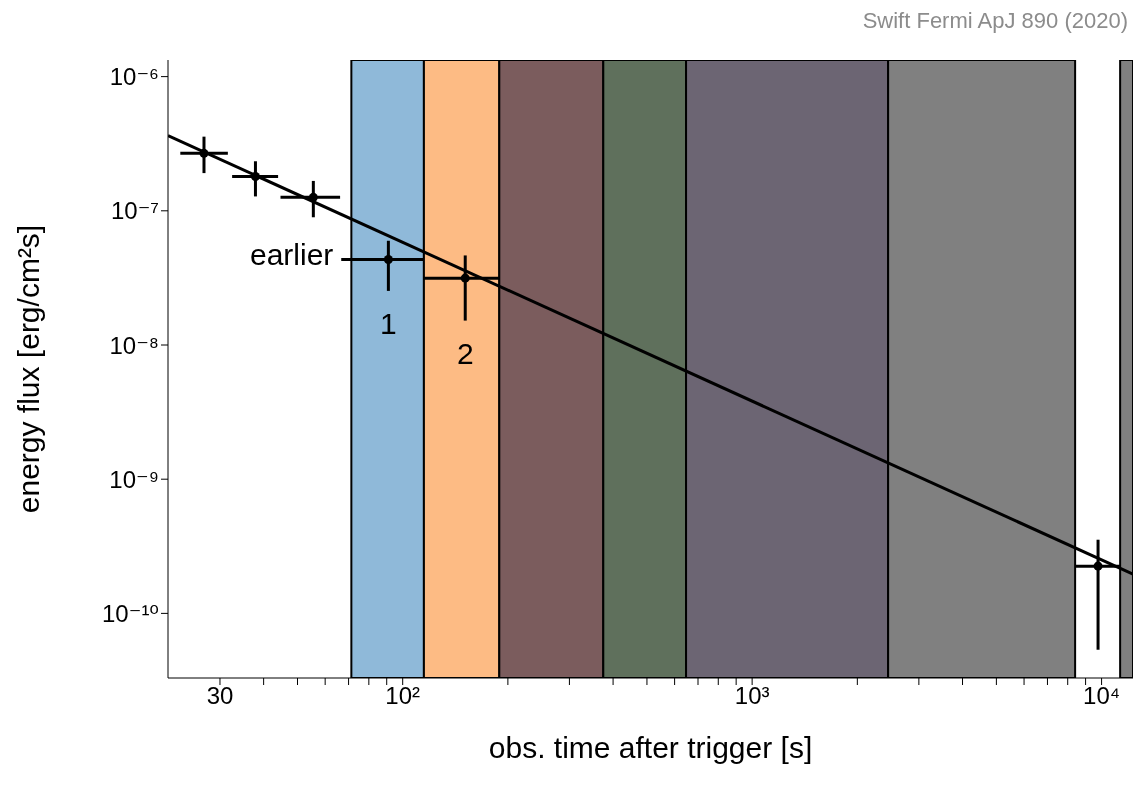 This screenshot has height=787, width=1138. Describe the element at coordinates (650, 747) in the screenshot. I see `x-axis-title: obs. time after trigger [s]` at that location.